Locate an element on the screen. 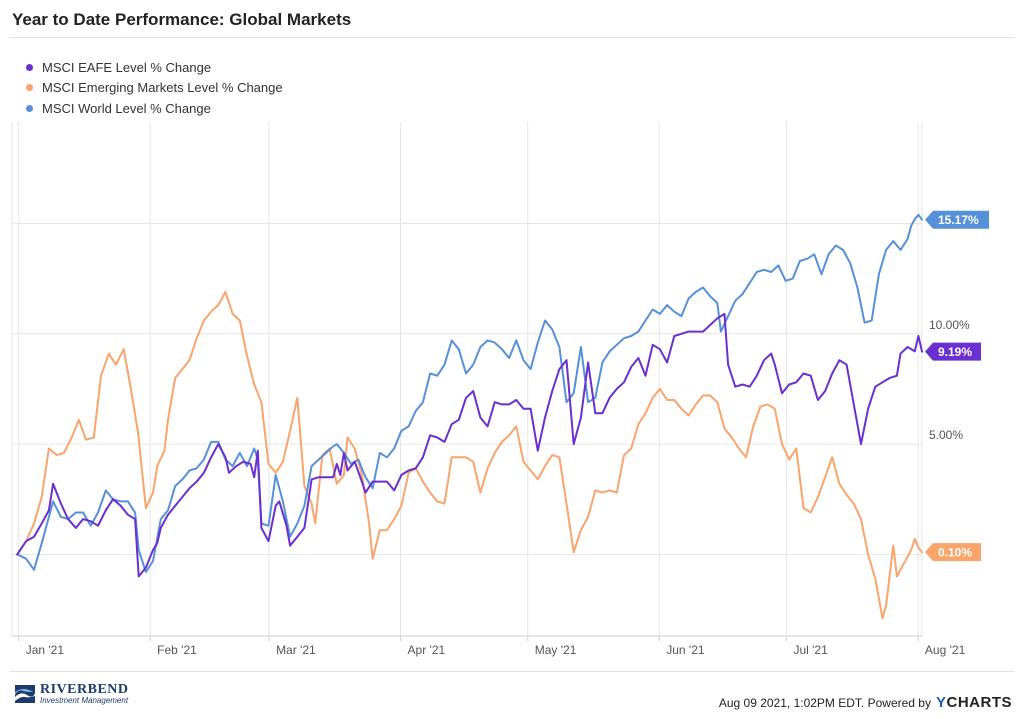  ycharts-logo-rest: CHARTS is located at coordinates (979, 702).